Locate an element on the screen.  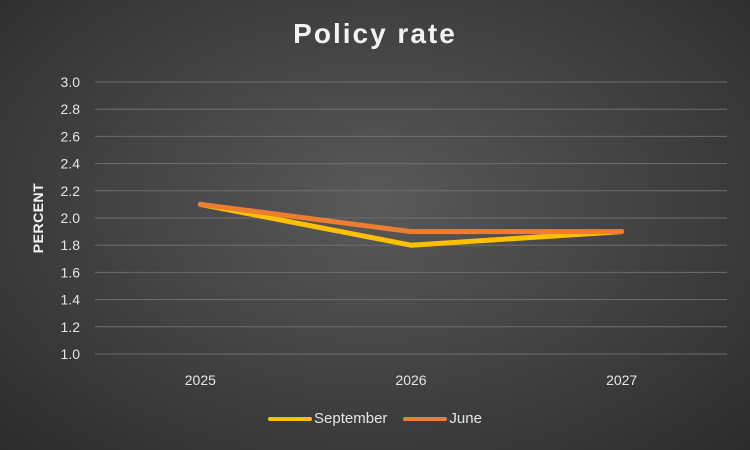
series-line-september is located at coordinates (411, 224).